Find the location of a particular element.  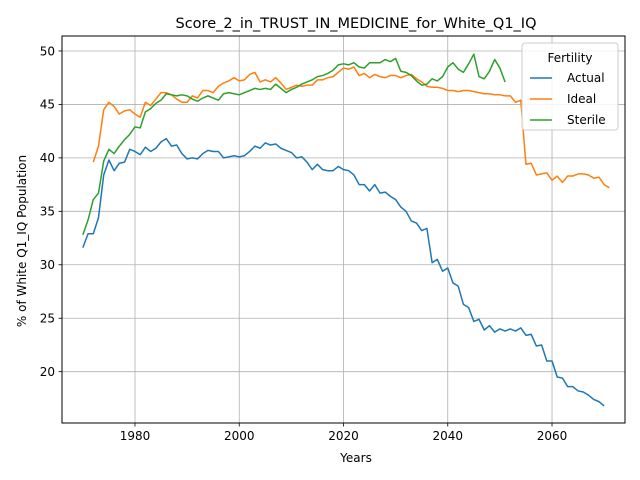

x-tick-label: 2060 is located at coordinates (552, 436).